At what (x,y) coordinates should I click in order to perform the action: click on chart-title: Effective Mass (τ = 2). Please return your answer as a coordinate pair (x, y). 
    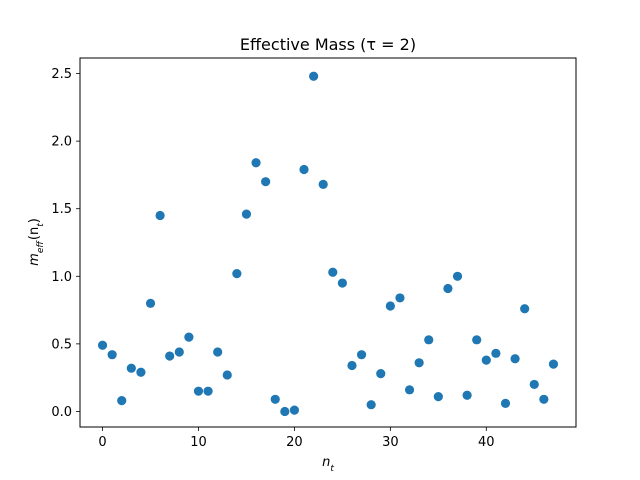
    Looking at the image, I should click on (328, 44).